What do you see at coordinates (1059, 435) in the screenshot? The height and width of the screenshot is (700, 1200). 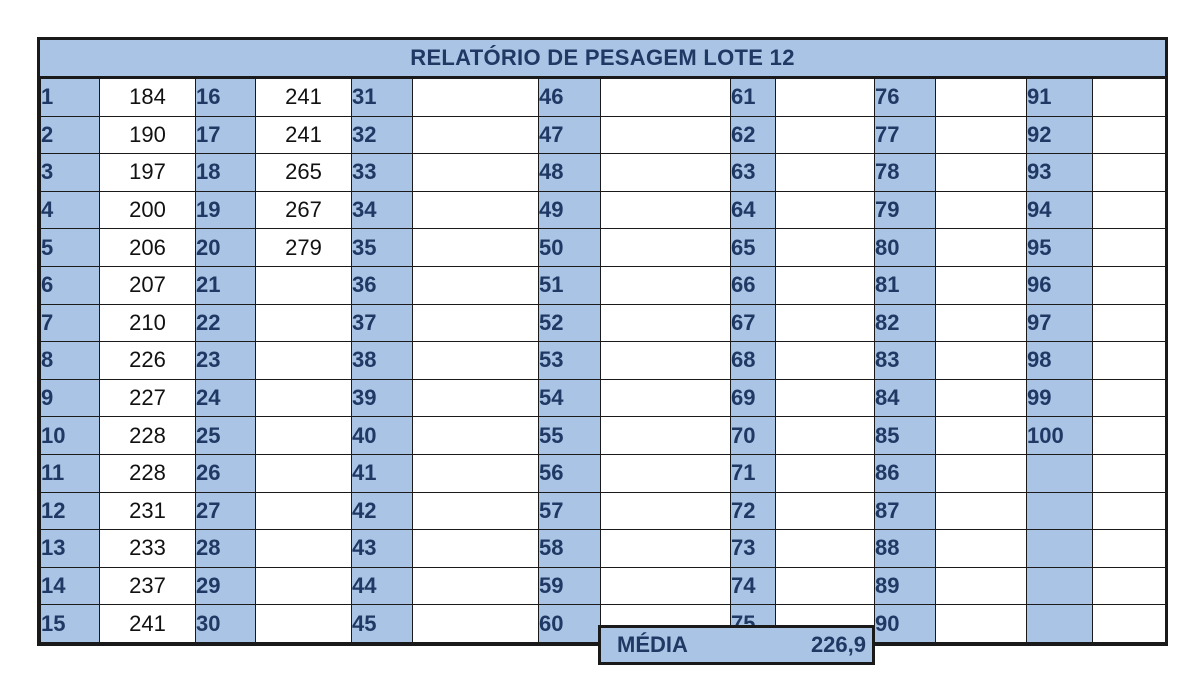 I see `animal-number-cell: 100` at bounding box center [1059, 435].